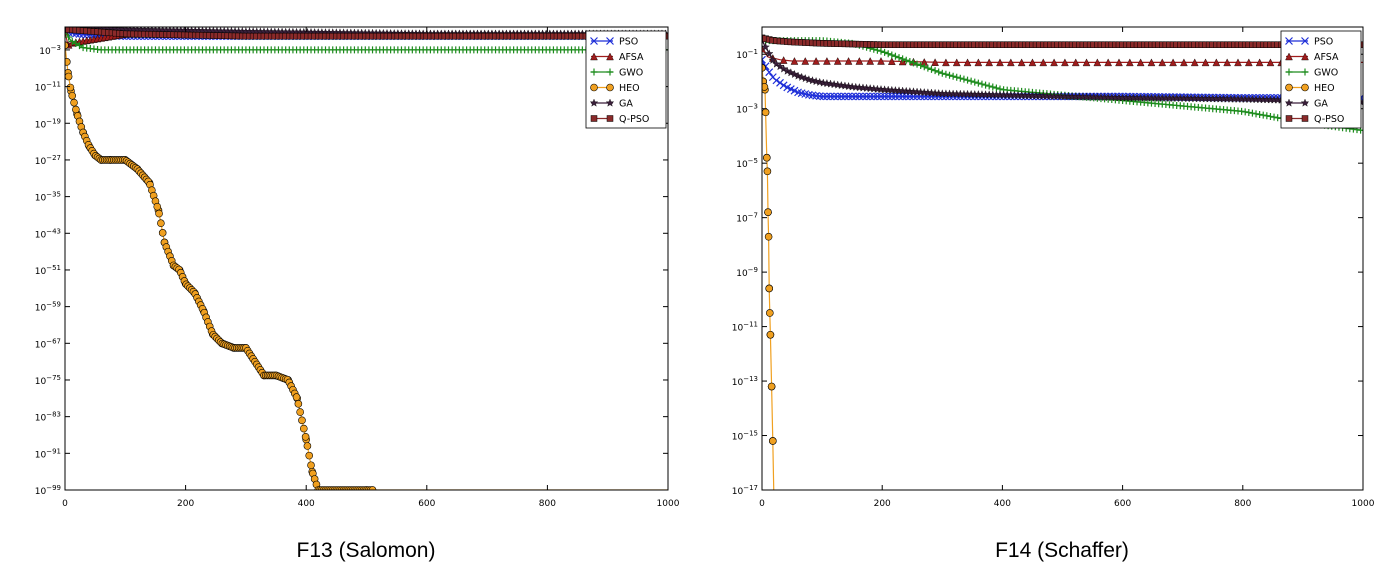  Describe the element at coordinates (1363, 504) in the screenshot. I see `f14-x-tick-label: 1000` at that location.